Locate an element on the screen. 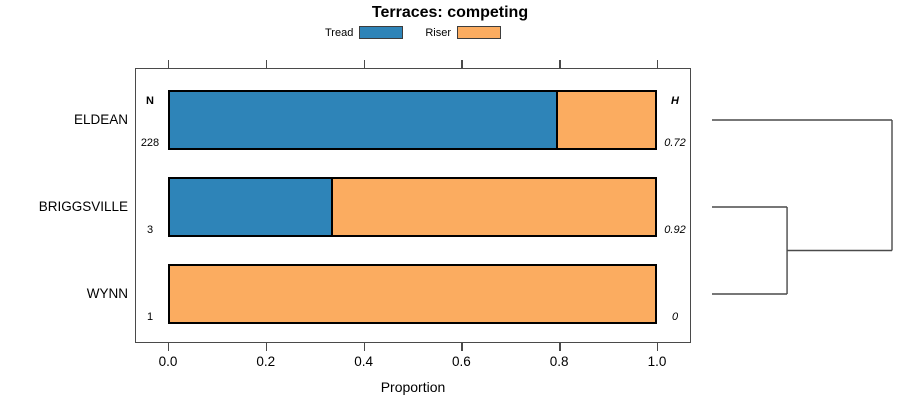  legend-entry: Tread is located at coordinates (364, 32).